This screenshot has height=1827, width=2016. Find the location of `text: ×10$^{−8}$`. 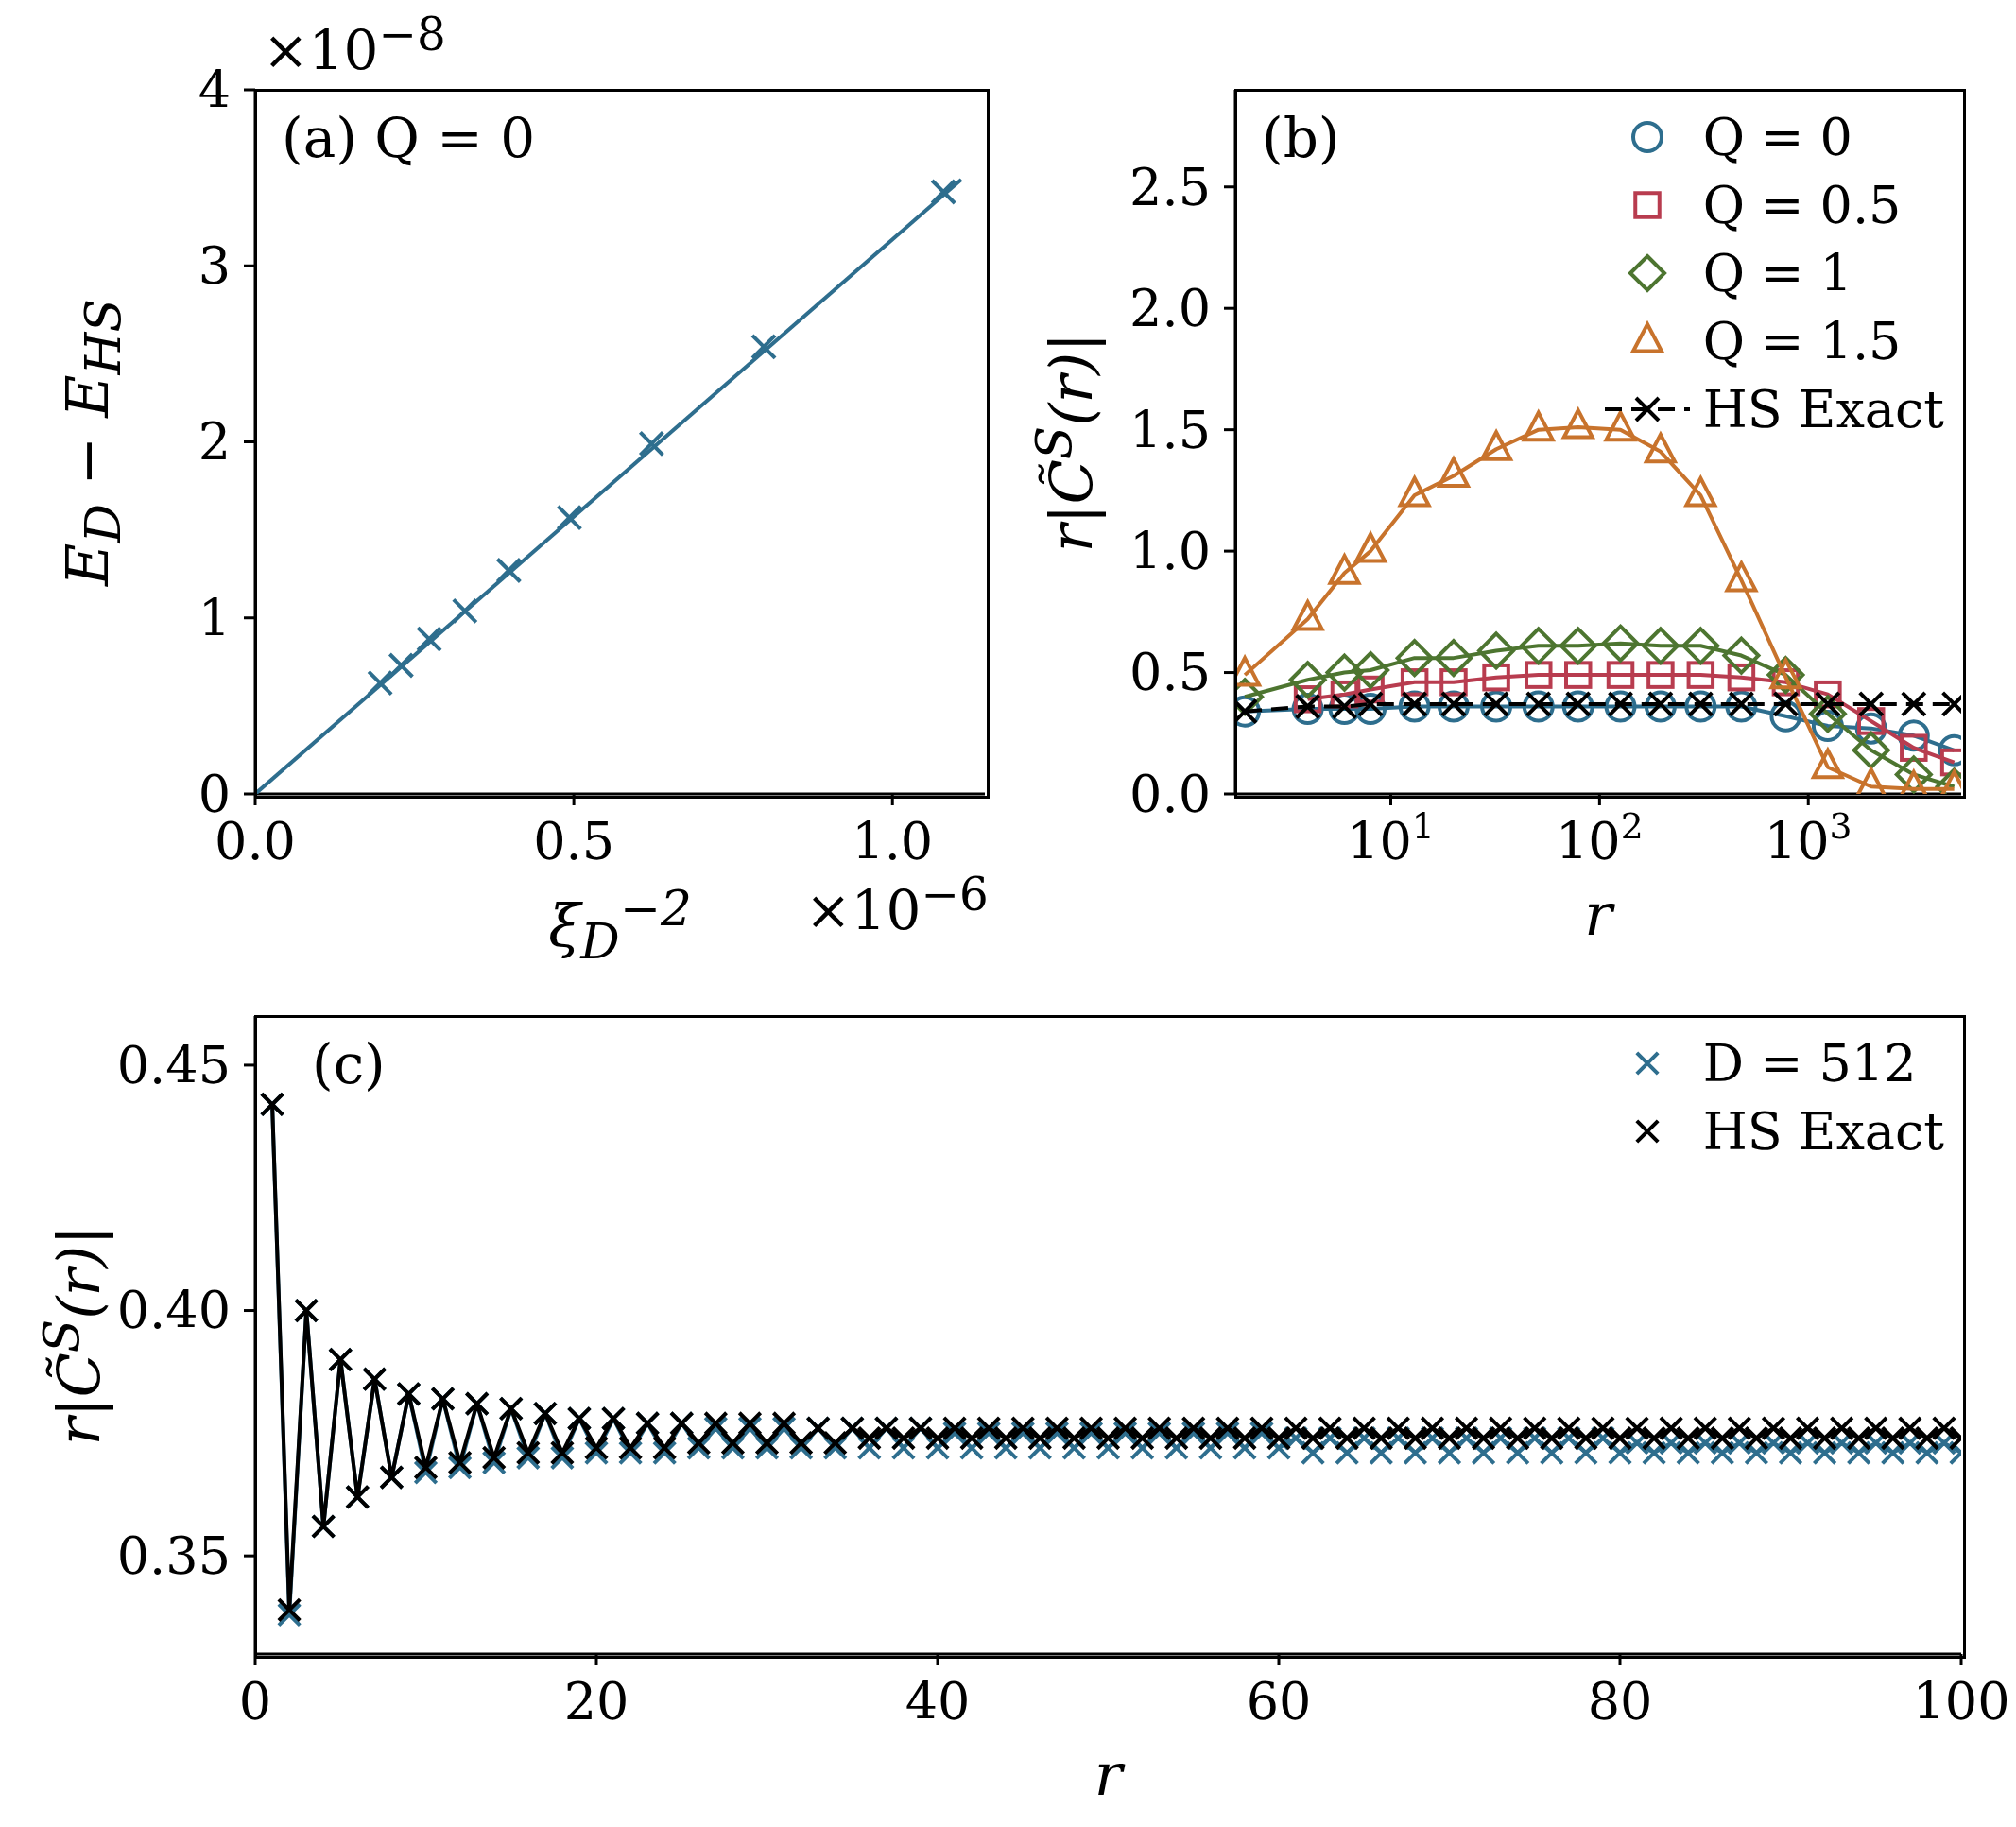

text: ×10$^{−8}$ is located at coordinates (354, 46).